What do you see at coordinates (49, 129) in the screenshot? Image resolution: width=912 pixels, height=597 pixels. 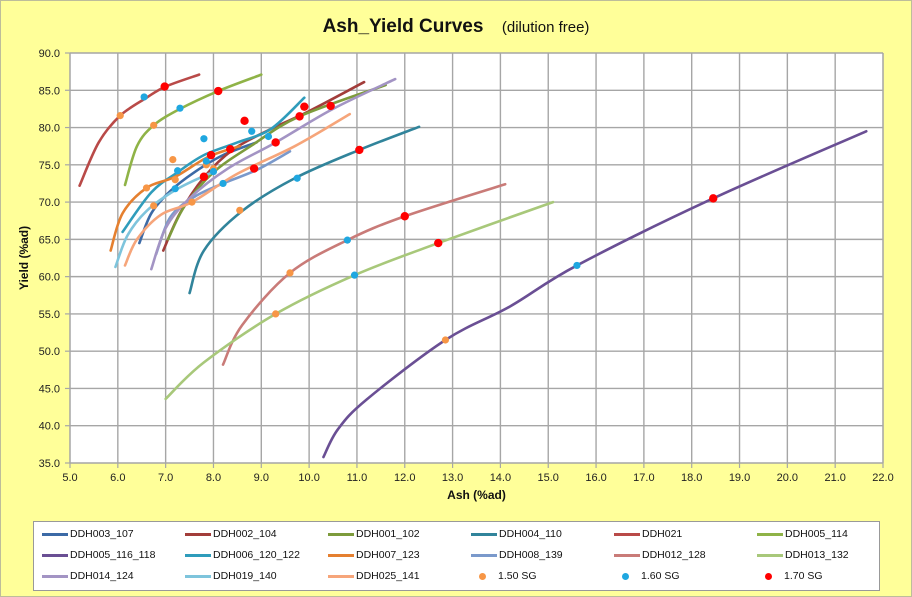 I see `y-tick-label: 80.0` at bounding box center [49, 129].